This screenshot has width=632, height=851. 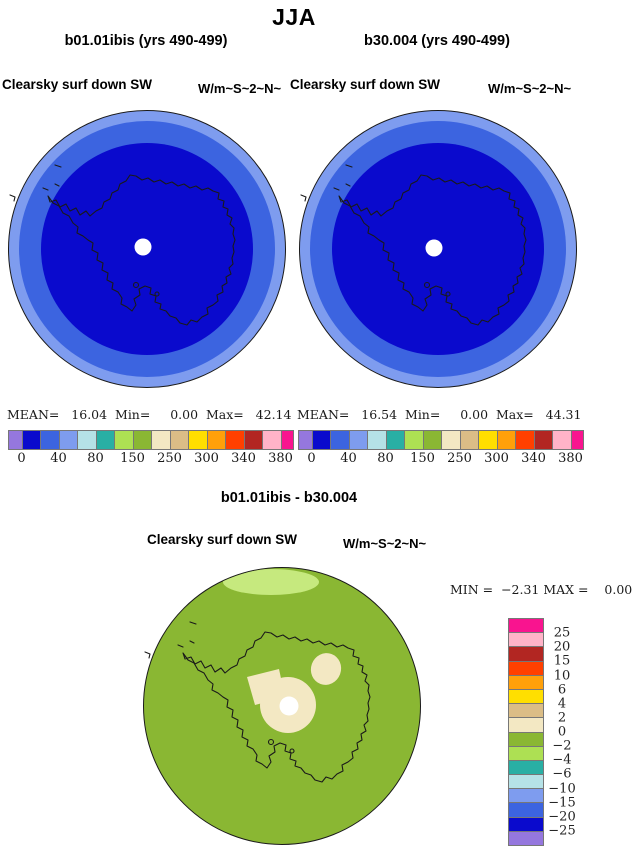 I want to click on diff-cream-patch-secondary, so click(x=326, y=669).